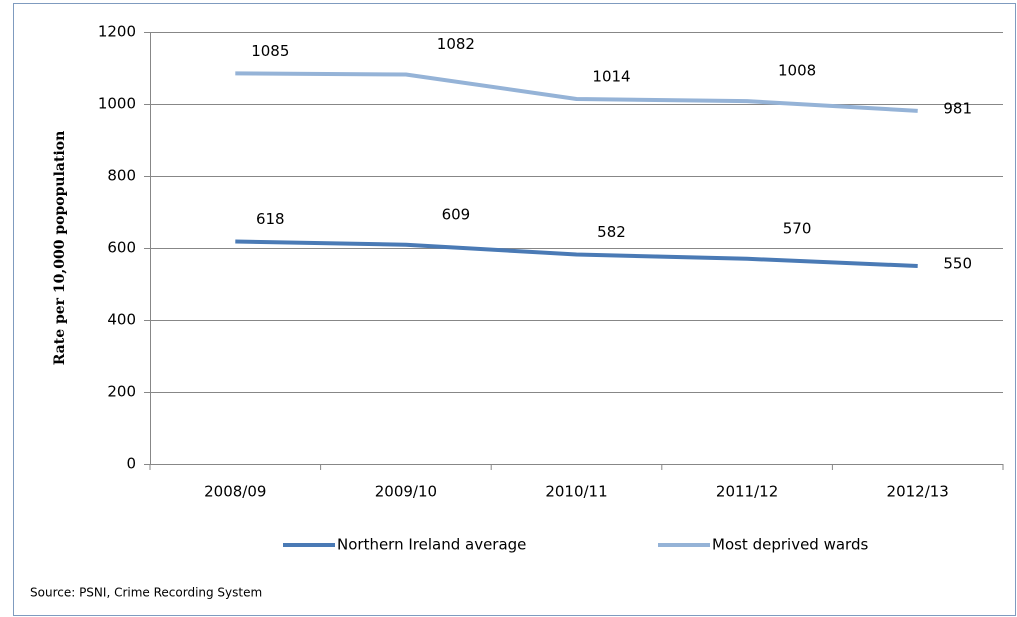 Image resolution: width=1017 pixels, height=617 pixels. What do you see at coordinates (131, 464) in the screenshot?
I see `y-tick-label: 0` at bounding box center [131, 464].